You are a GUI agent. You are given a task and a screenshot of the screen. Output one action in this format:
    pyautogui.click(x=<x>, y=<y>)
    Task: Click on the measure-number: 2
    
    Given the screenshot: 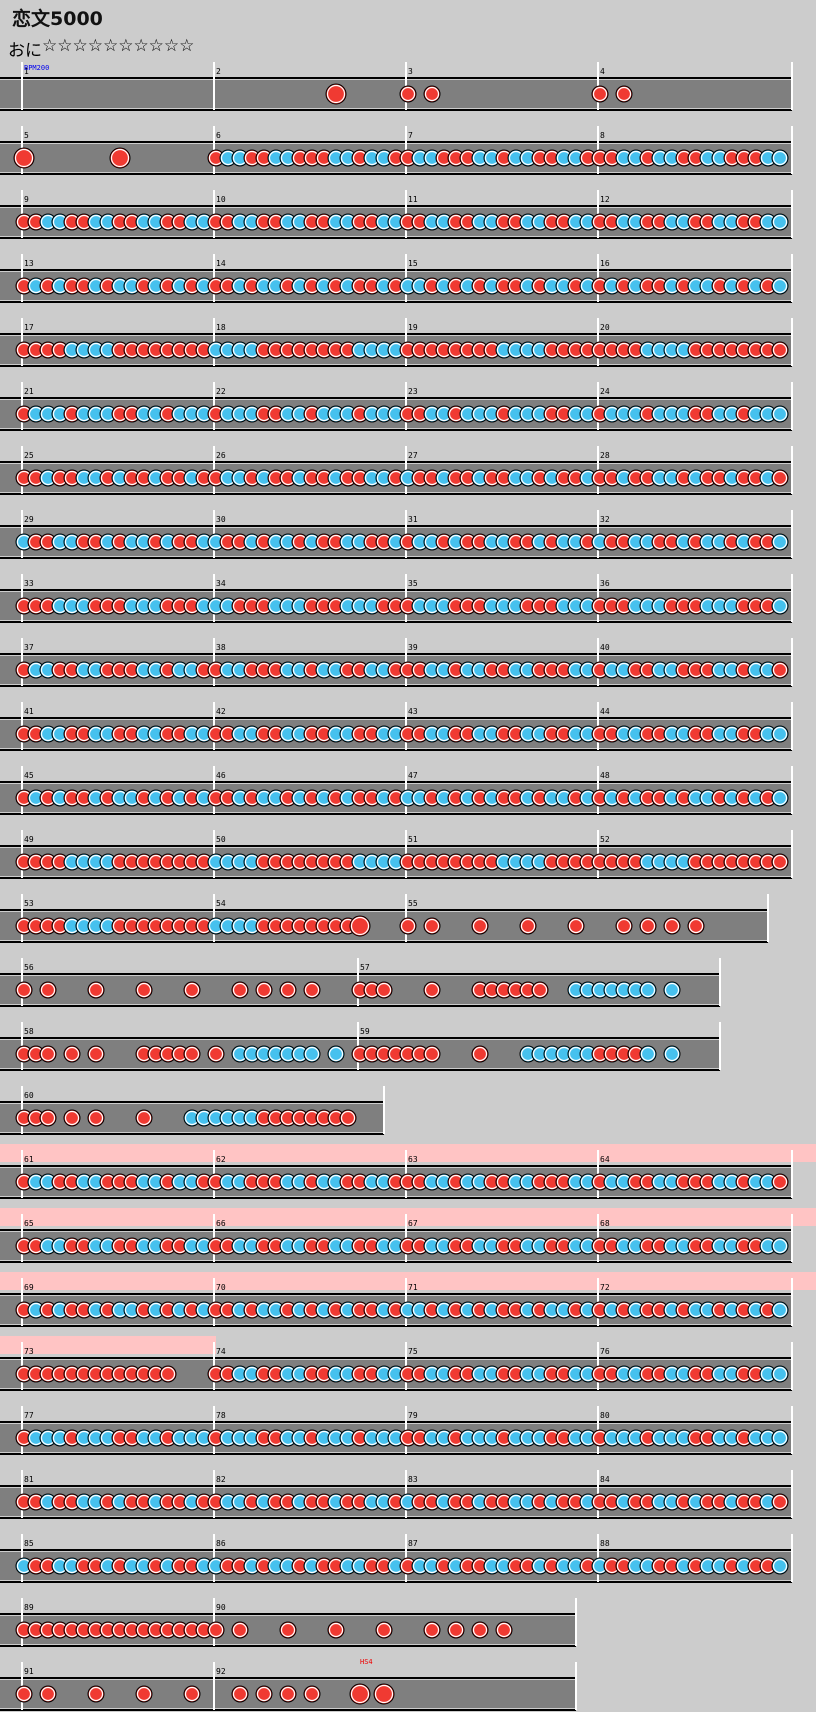 What is the action you would take?
    pyautogui.click(x=218, y=71)
    